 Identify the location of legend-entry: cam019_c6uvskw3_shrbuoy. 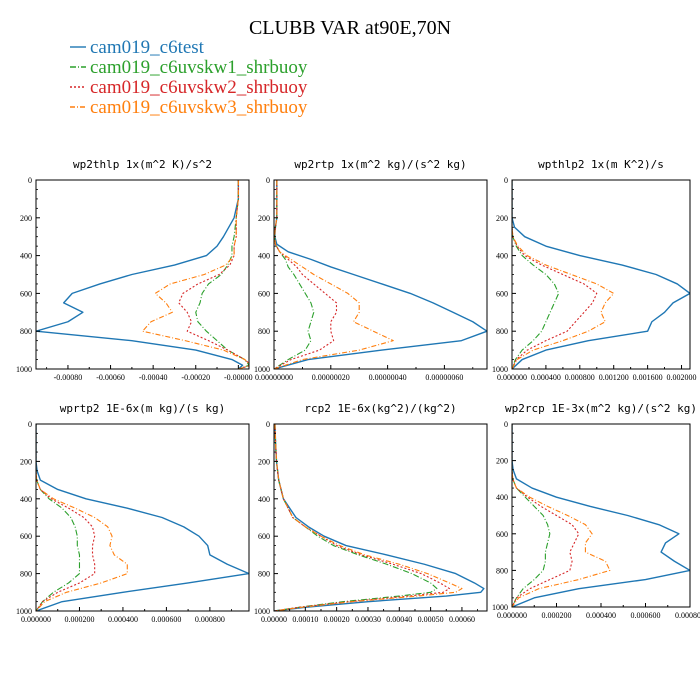
(189, 107).